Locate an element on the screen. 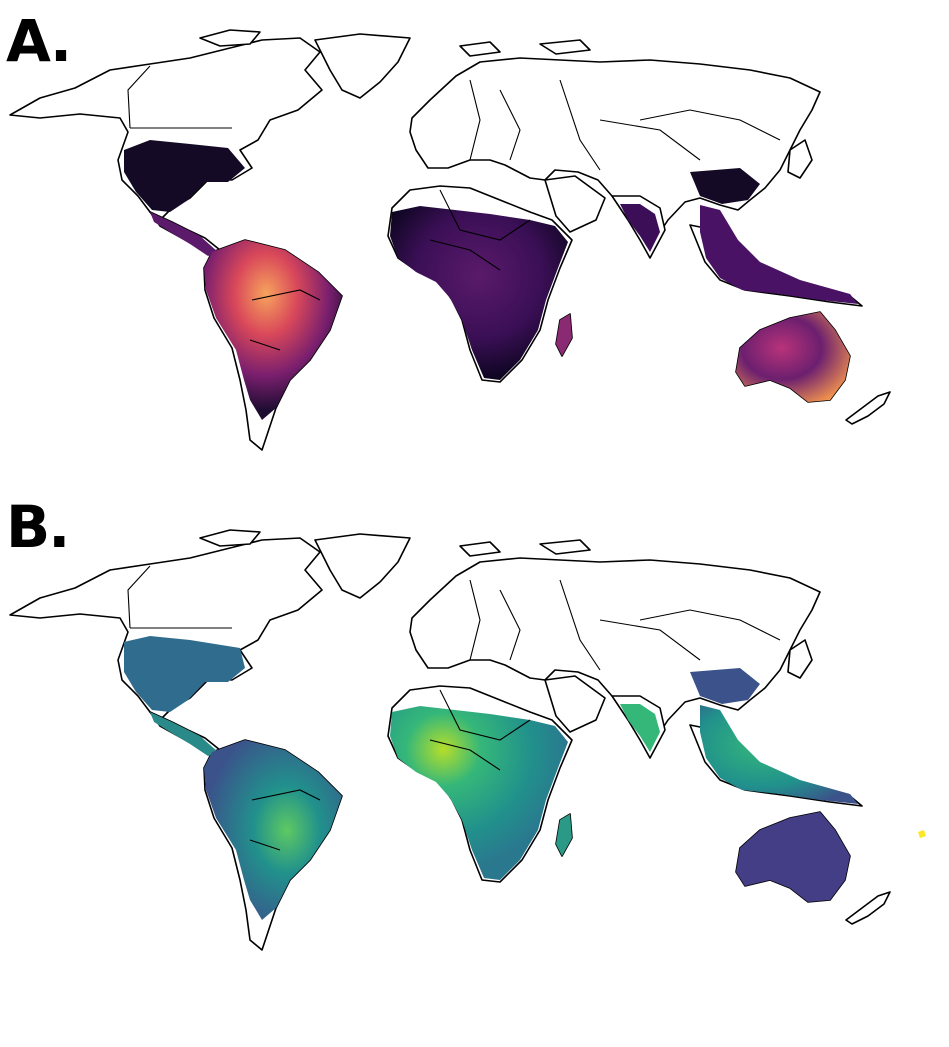 This screenshot has height=1047, width=949. panel-b-label: B. is located at coordinates (38, 527).